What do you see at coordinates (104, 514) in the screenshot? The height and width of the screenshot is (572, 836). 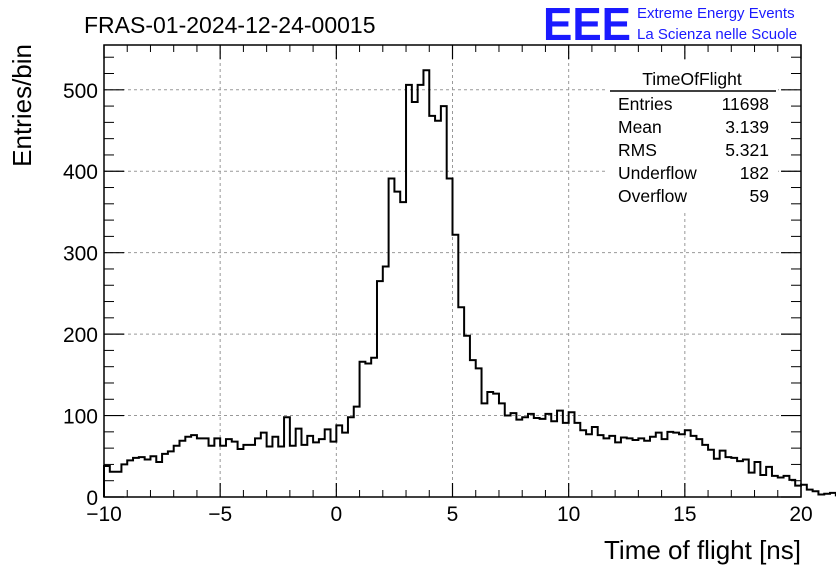 I see `x-tick-label: −10` at bounding box center [104, 514].